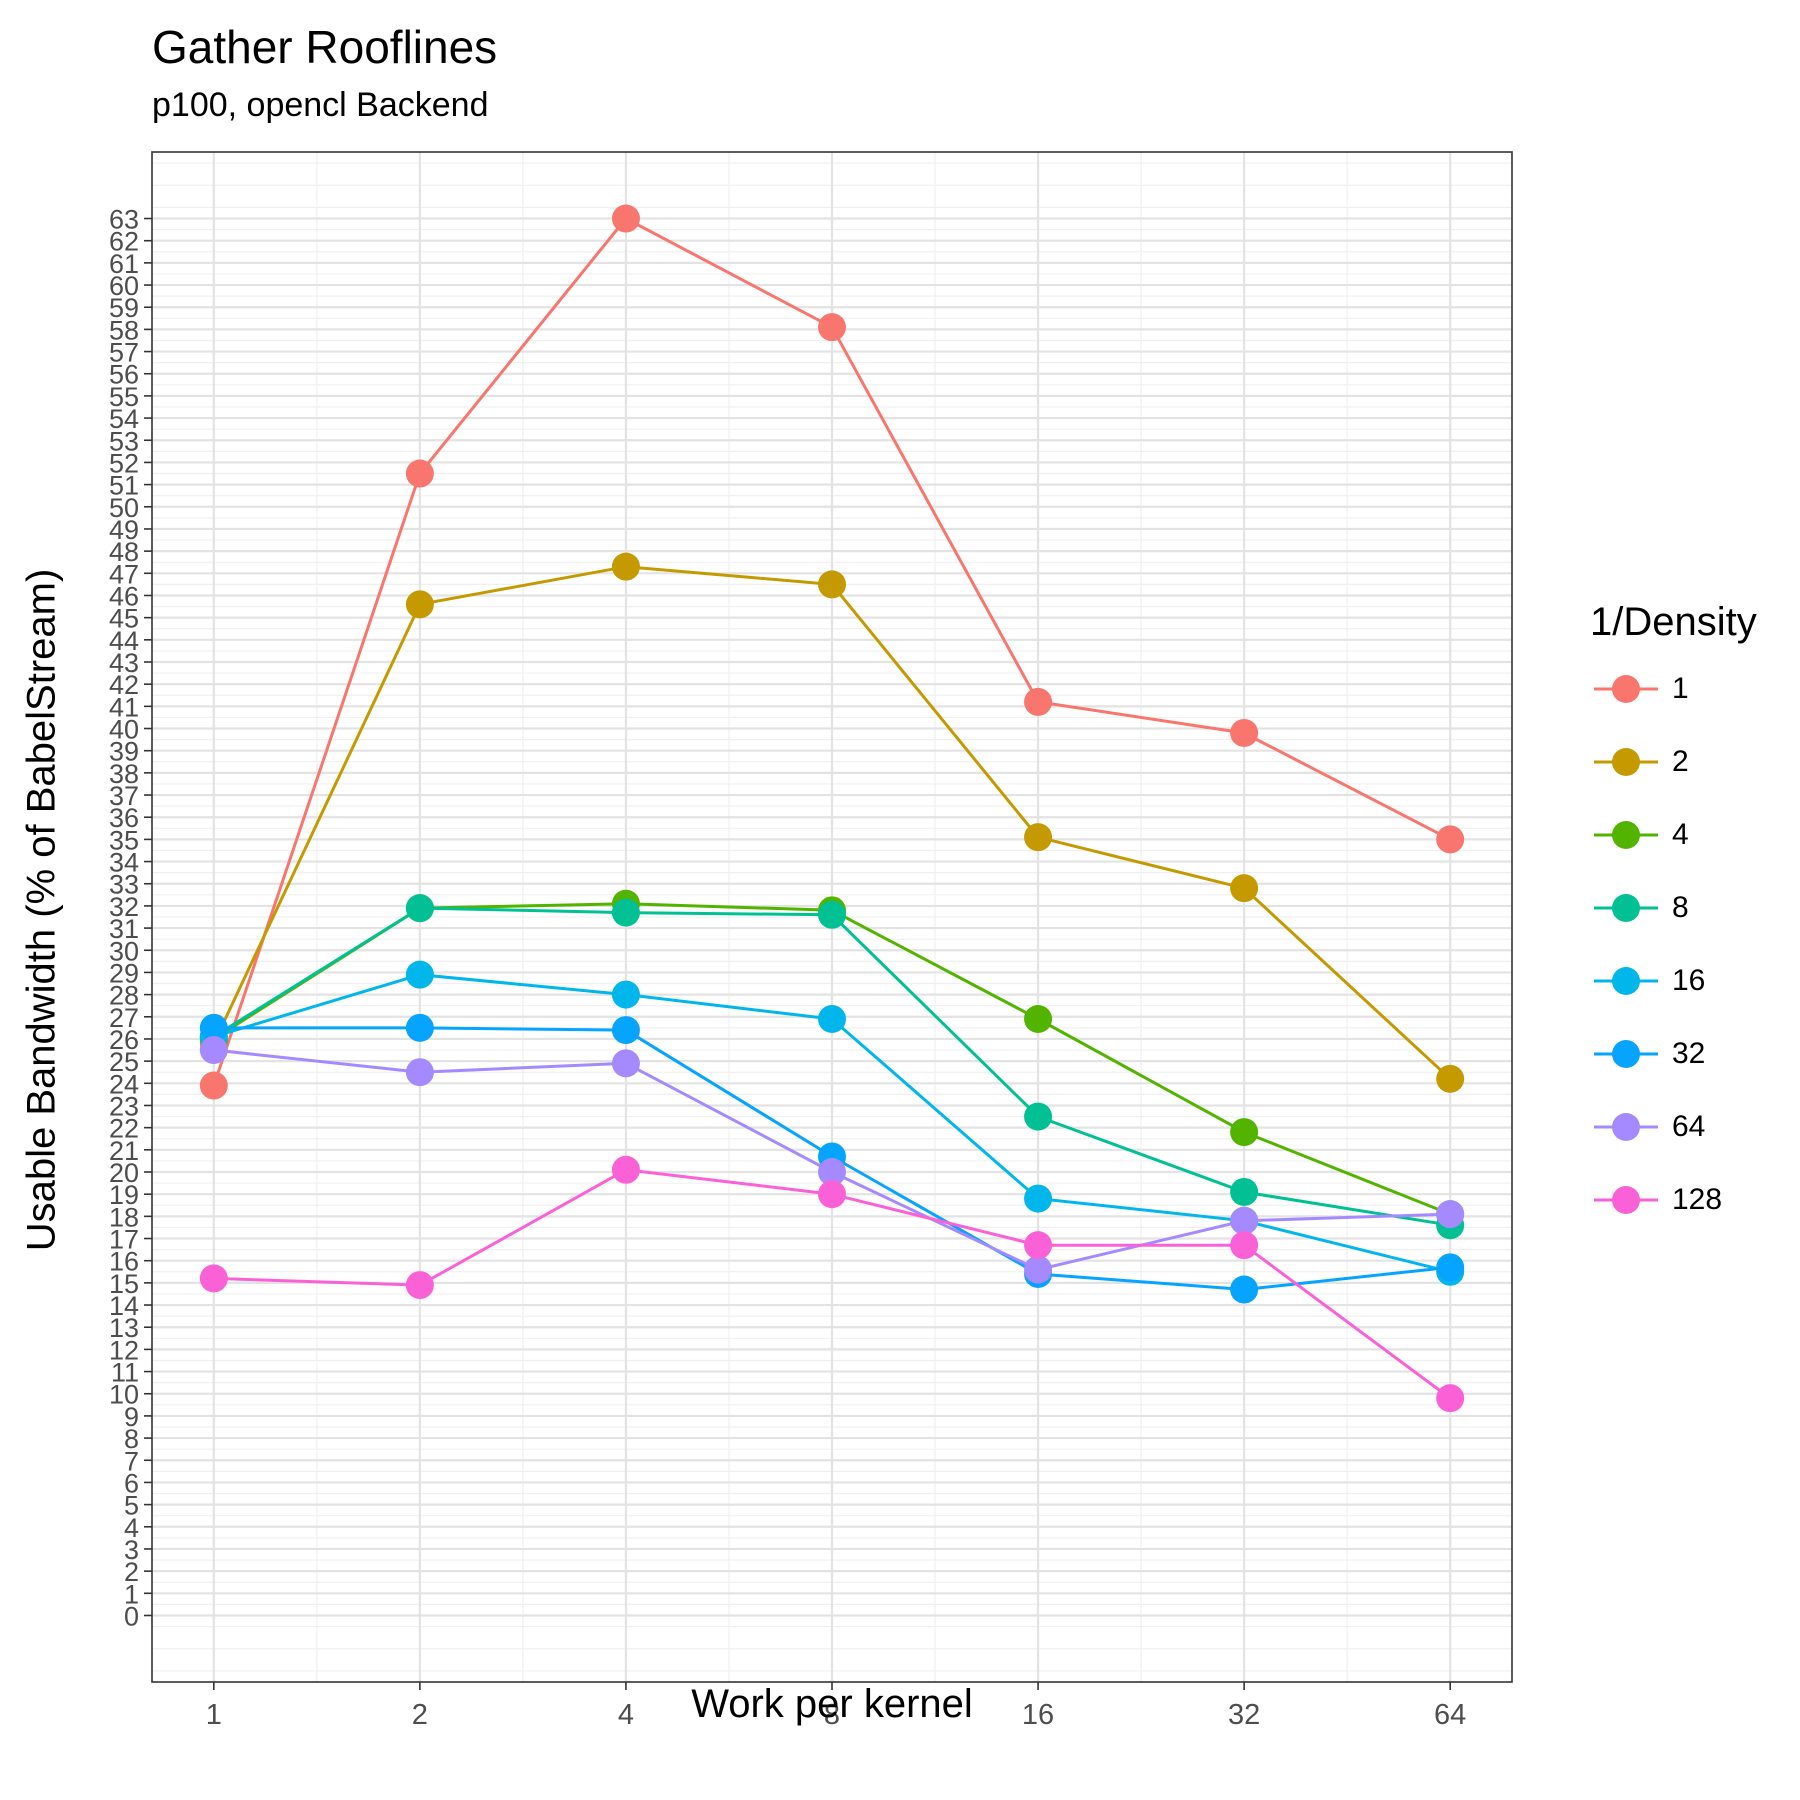 The image size is (1800, 1800). I want to click on y-tick-label: 25, so click(124, 1062).